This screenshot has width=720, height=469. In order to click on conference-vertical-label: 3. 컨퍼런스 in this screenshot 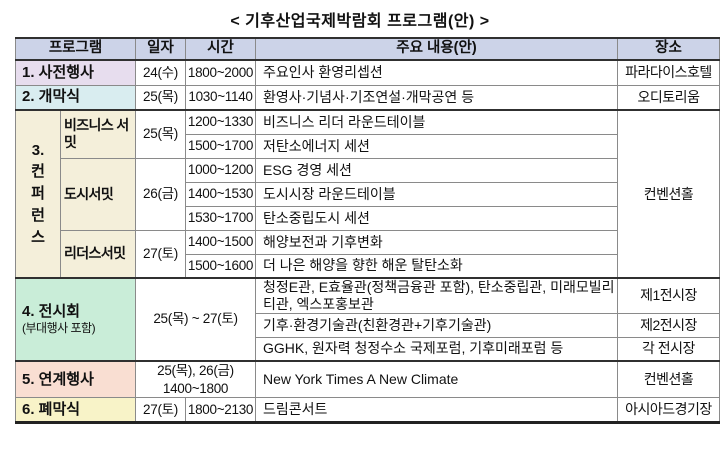, I will do `click(38, 193)`.